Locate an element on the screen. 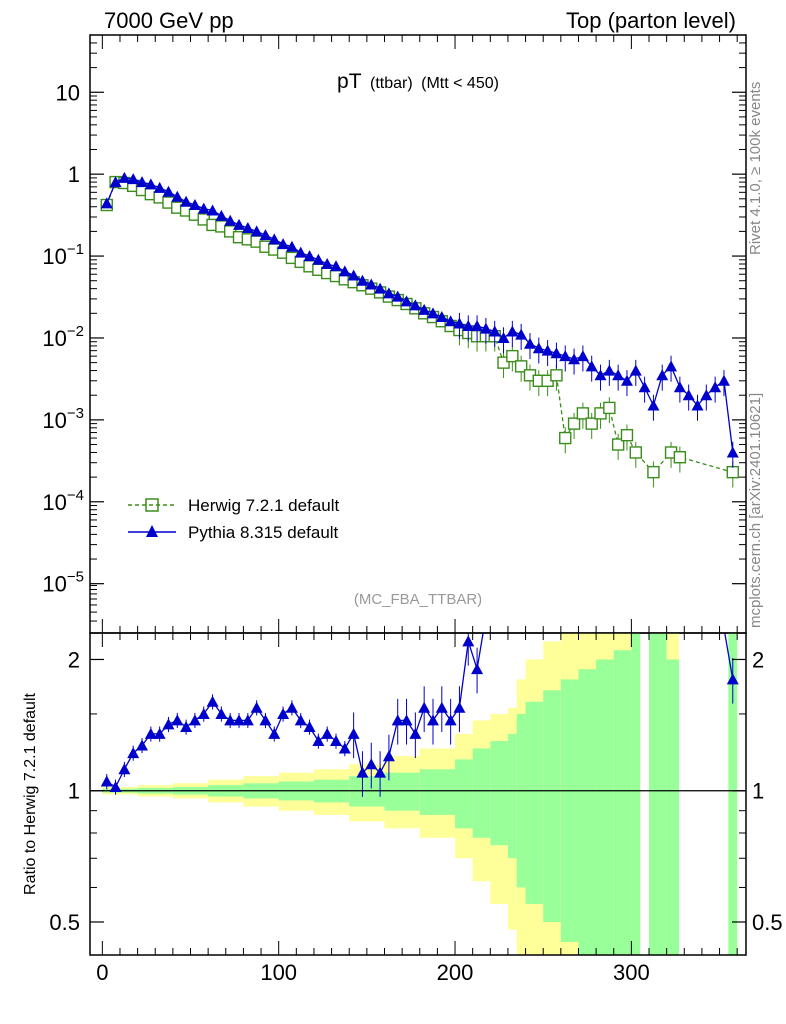  ratio-ytick-label: 0.5 is located at coordinates (64, 922).